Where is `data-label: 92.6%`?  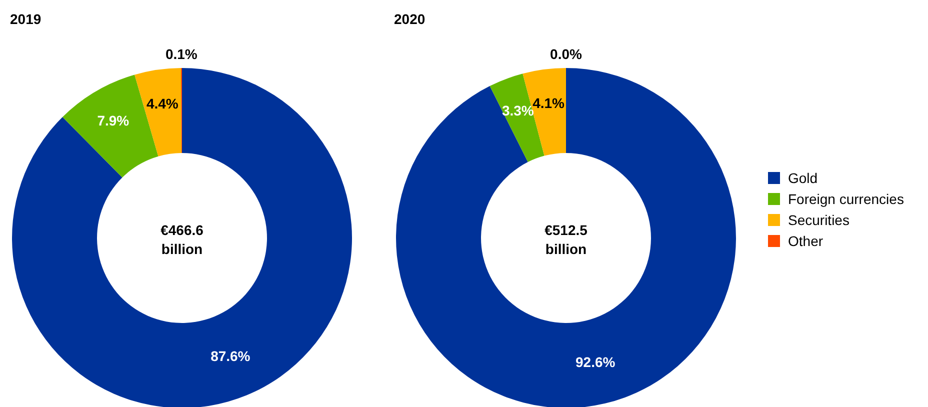
data-label: 92.6% is located at coordinates (596, 362).